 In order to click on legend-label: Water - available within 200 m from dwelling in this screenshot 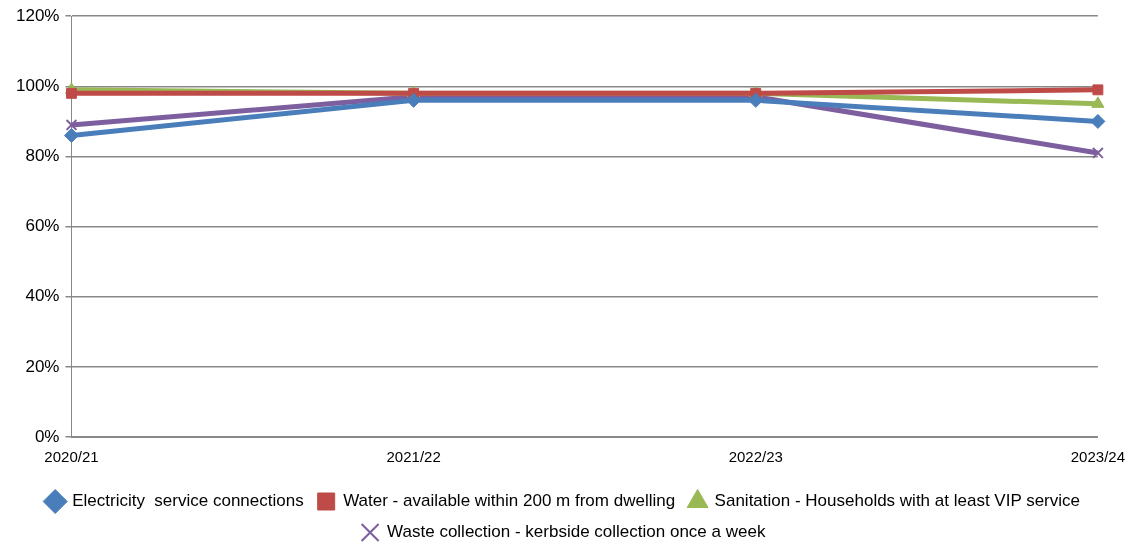, I will do `click(509, 501)`.